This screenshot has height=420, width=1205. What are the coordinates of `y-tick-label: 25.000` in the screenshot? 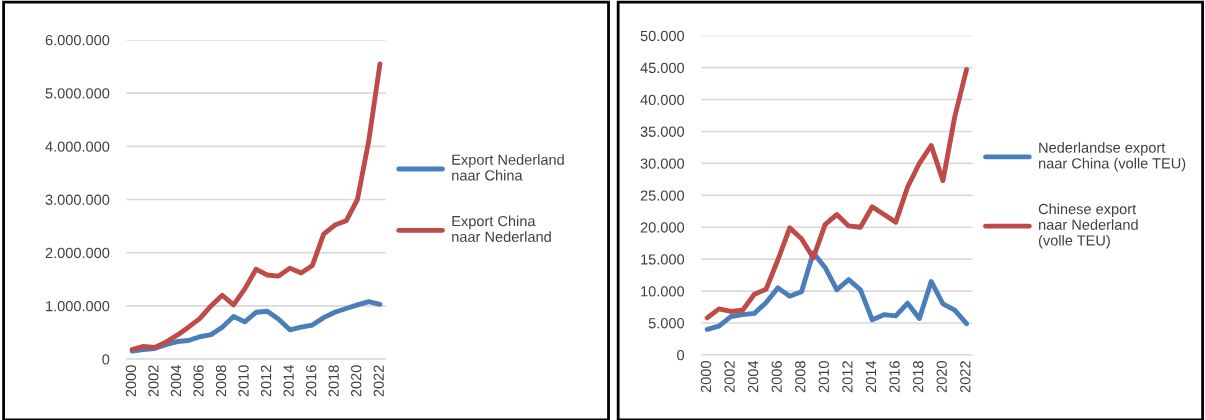 It's located at (662, 195).